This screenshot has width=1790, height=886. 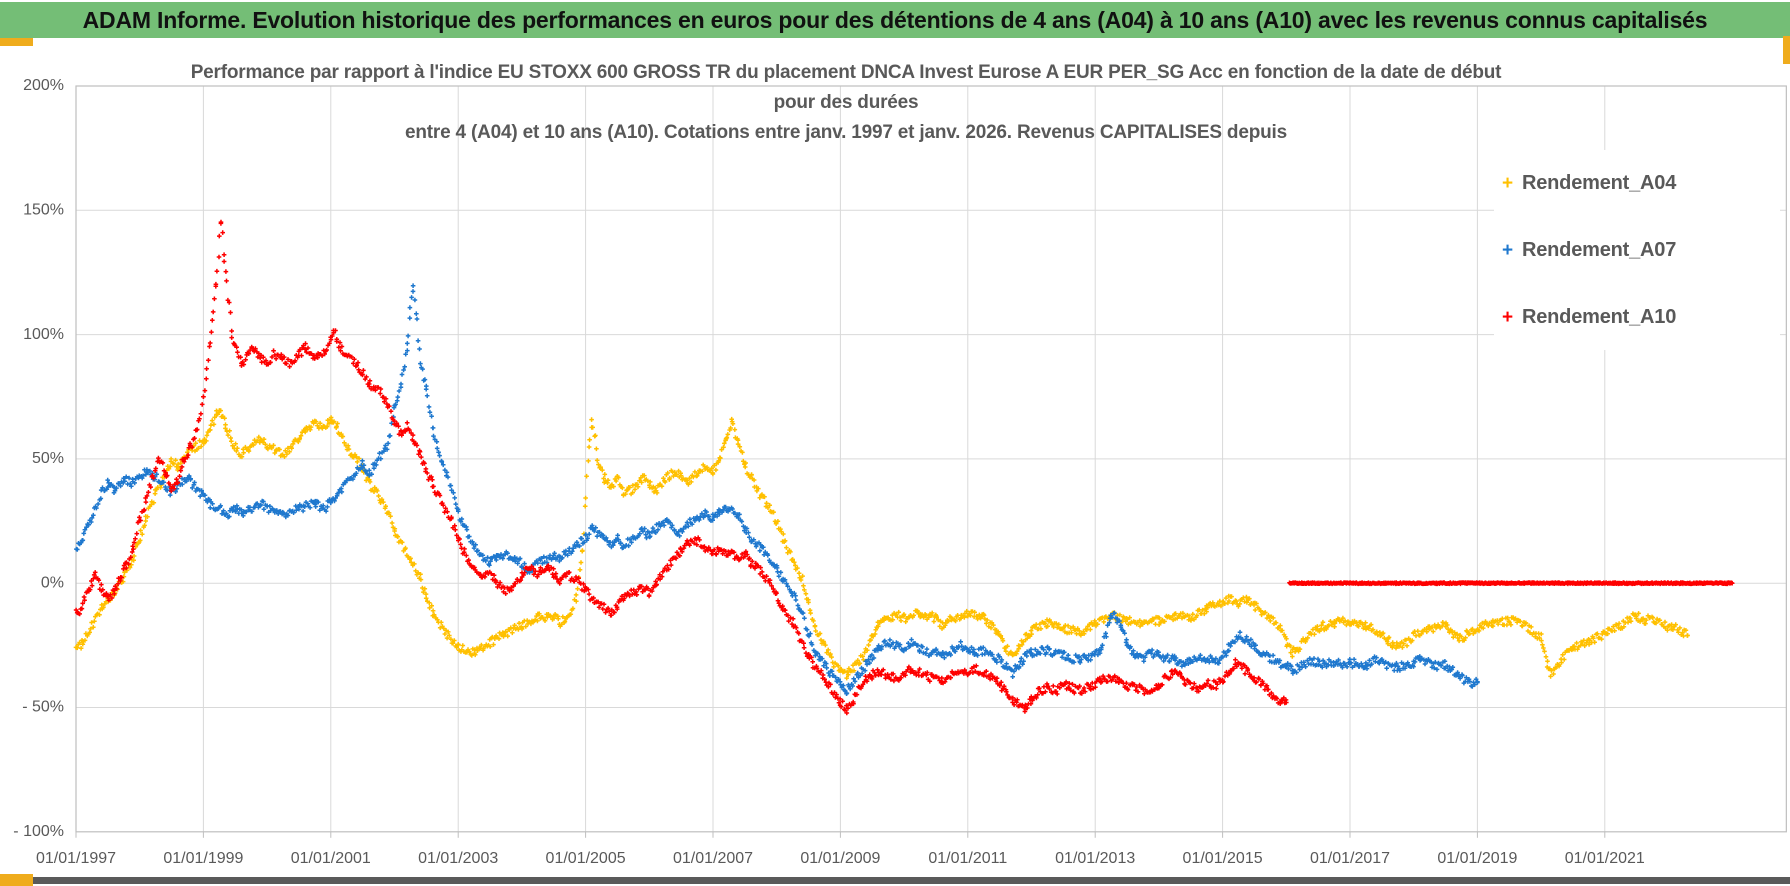 I want to click on plus-marker-icon-a10: +, so click(x=1508, y=317).